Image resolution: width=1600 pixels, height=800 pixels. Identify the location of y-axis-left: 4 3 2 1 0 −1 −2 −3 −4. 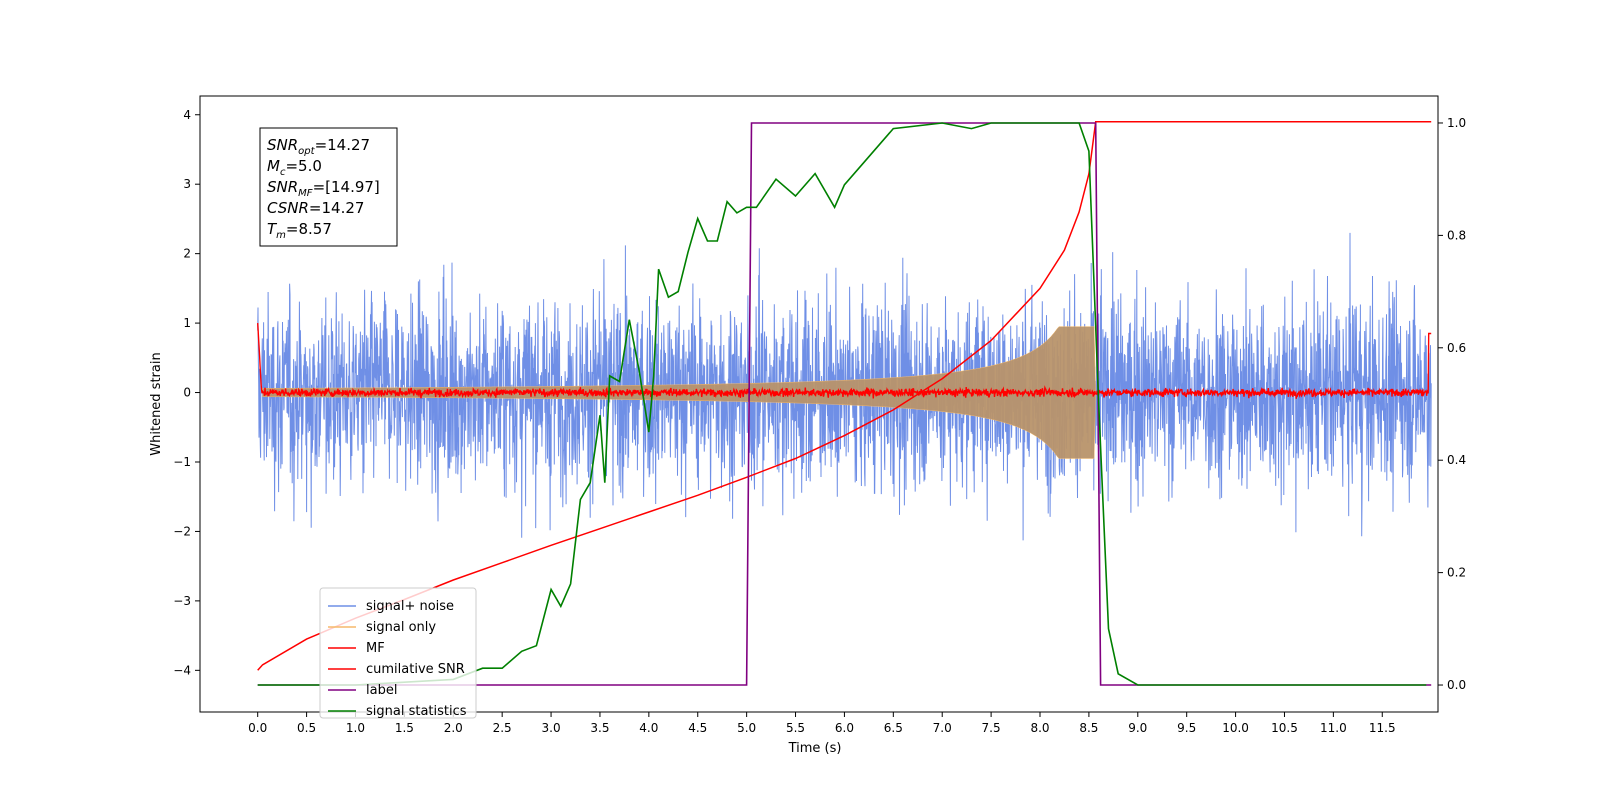
(186, 392).